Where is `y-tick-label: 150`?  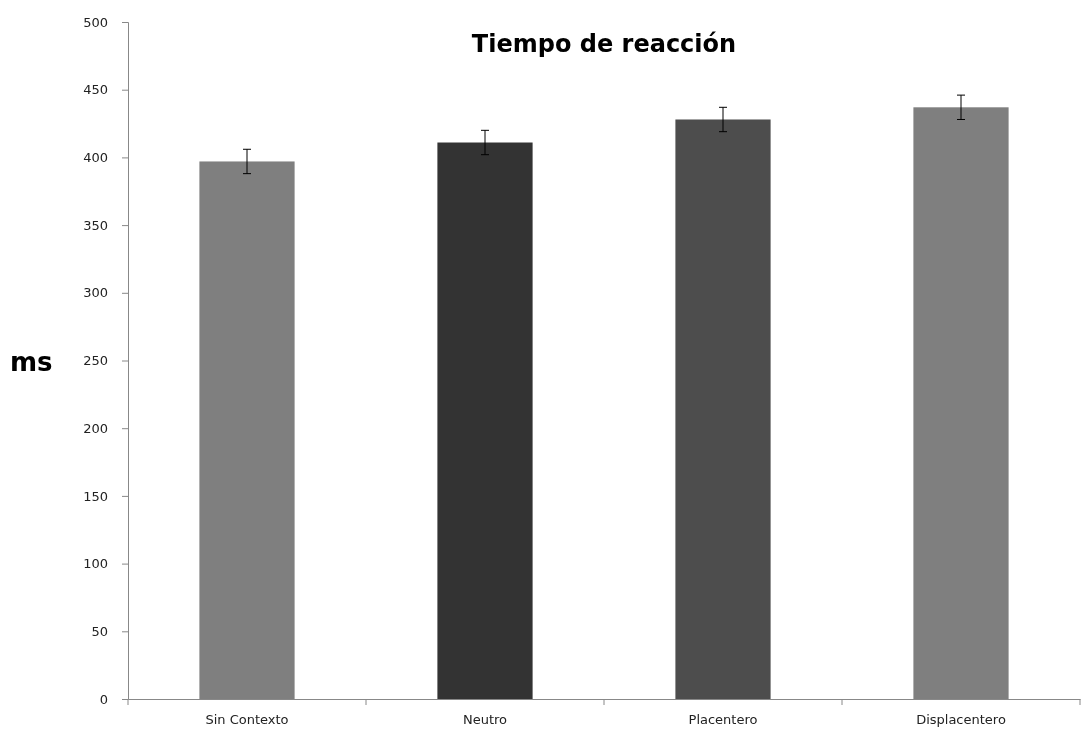
y-tick-label: 150 is located at coordinates (95, 496).